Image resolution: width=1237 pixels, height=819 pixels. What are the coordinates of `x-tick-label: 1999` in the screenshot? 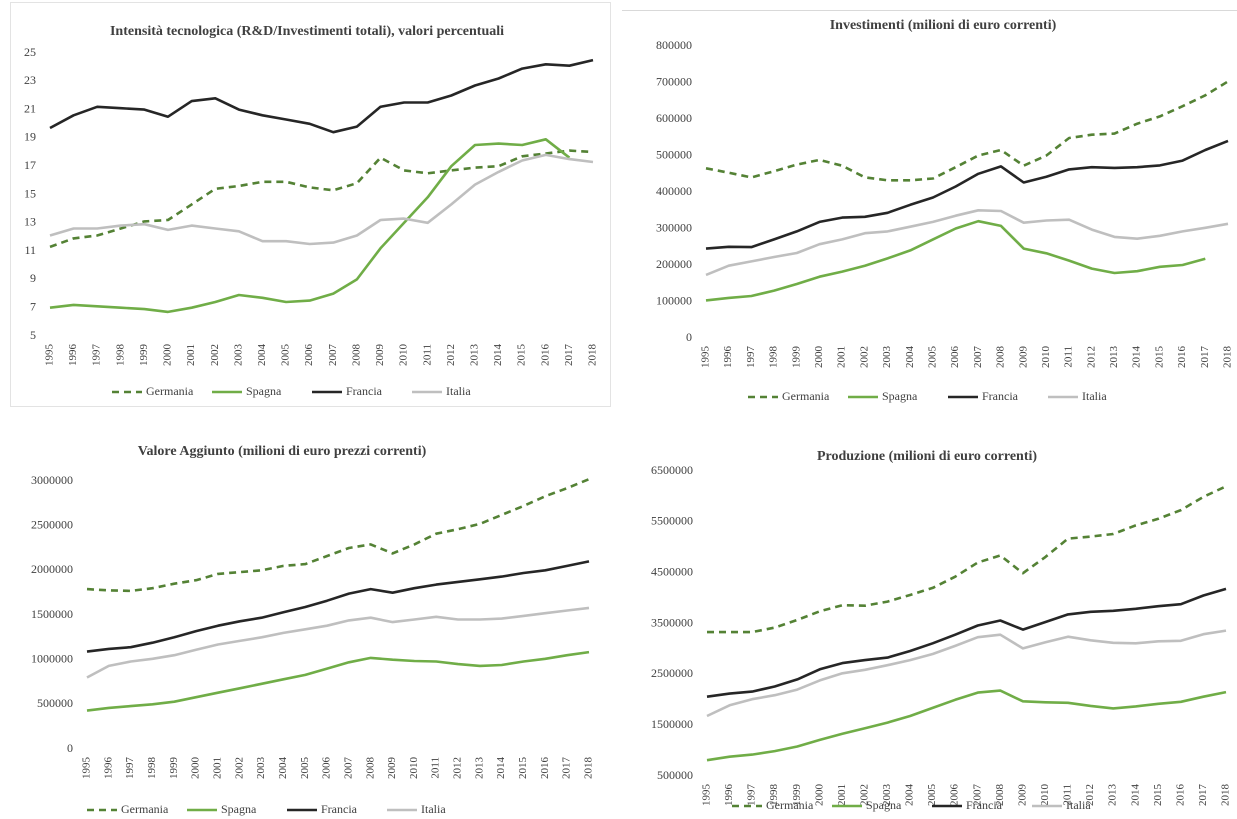 It's located at (144, 355).